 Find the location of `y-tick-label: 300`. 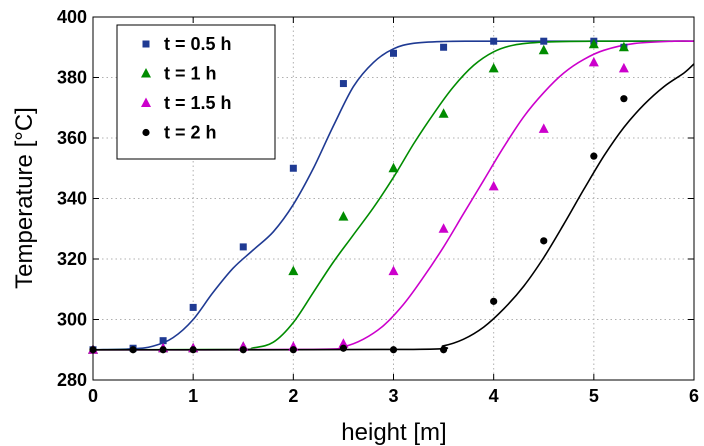

y-tick-label: 300 is located at coordinates (72, 320).